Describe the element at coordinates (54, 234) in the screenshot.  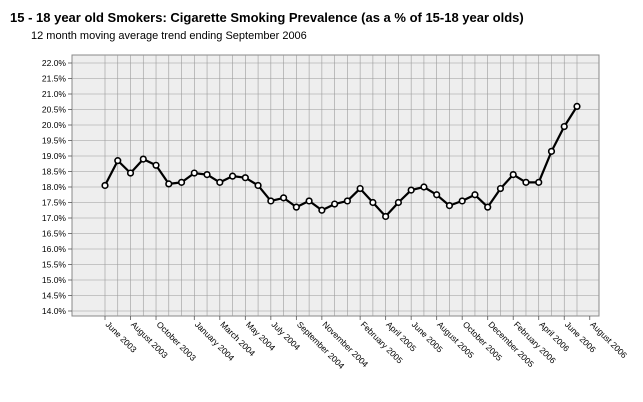
I see `y-tick-label: 16.5%` at that location.